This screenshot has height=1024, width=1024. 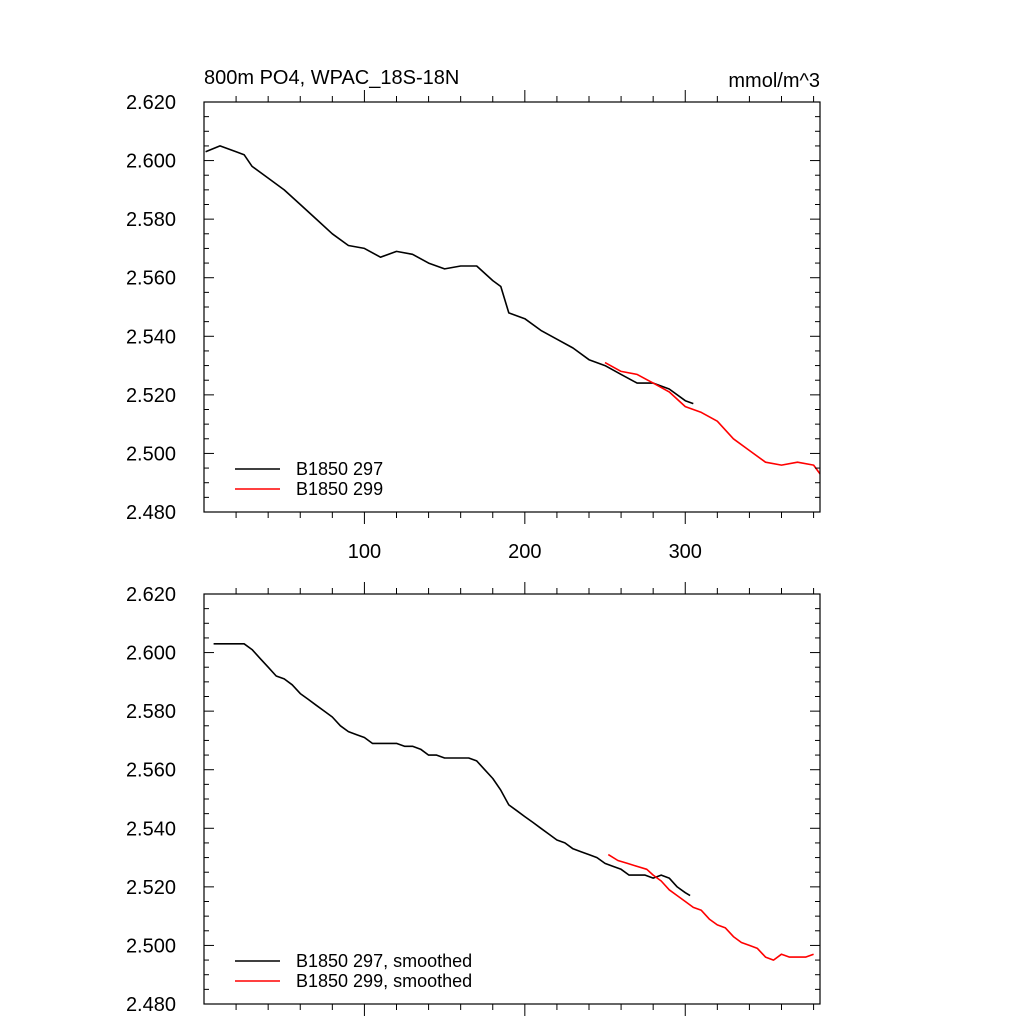 I want to click on chart-title: 800m PO4, WPAC_18S-18N, so click(x=331, y=78).